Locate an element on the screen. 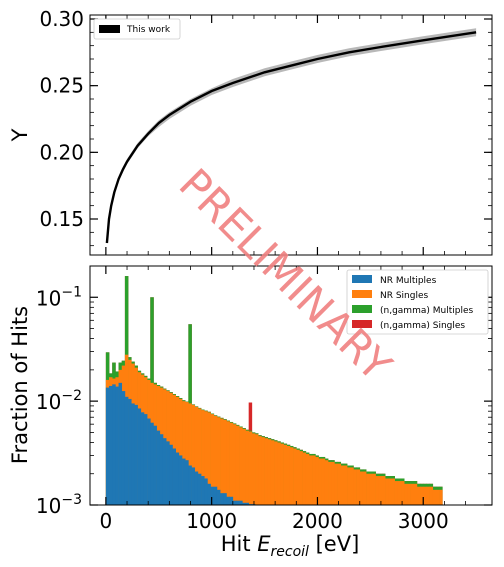  legend-item-nr-singles-swatch is located at coordinates (362, 294).